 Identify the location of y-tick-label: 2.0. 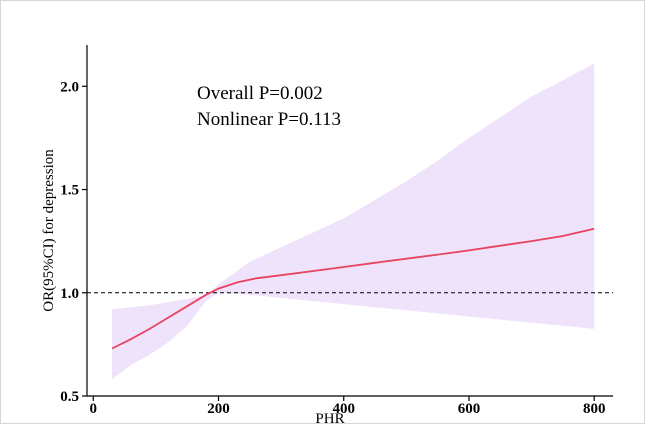
(69, 87).